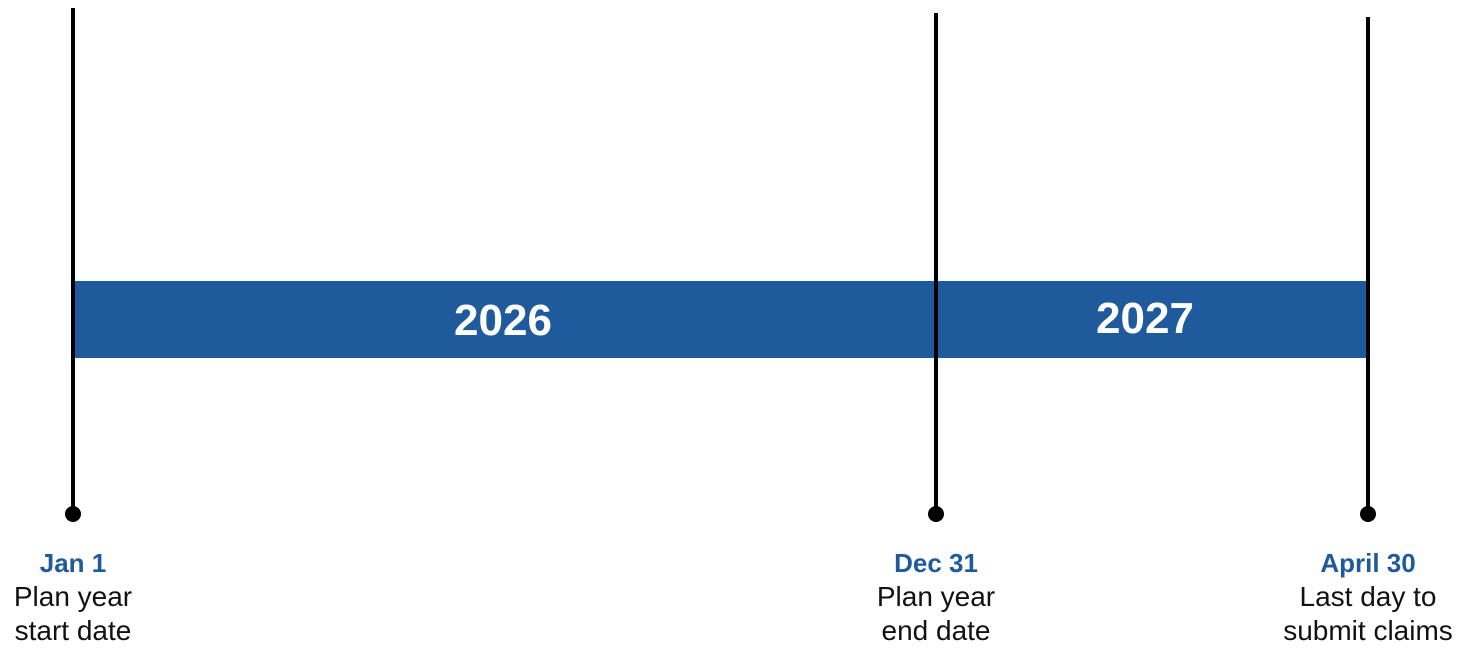 The image size is (1463, 654). I want to click on milestone-claims: April 30 Last day to submit claims, so click(1355, 597).